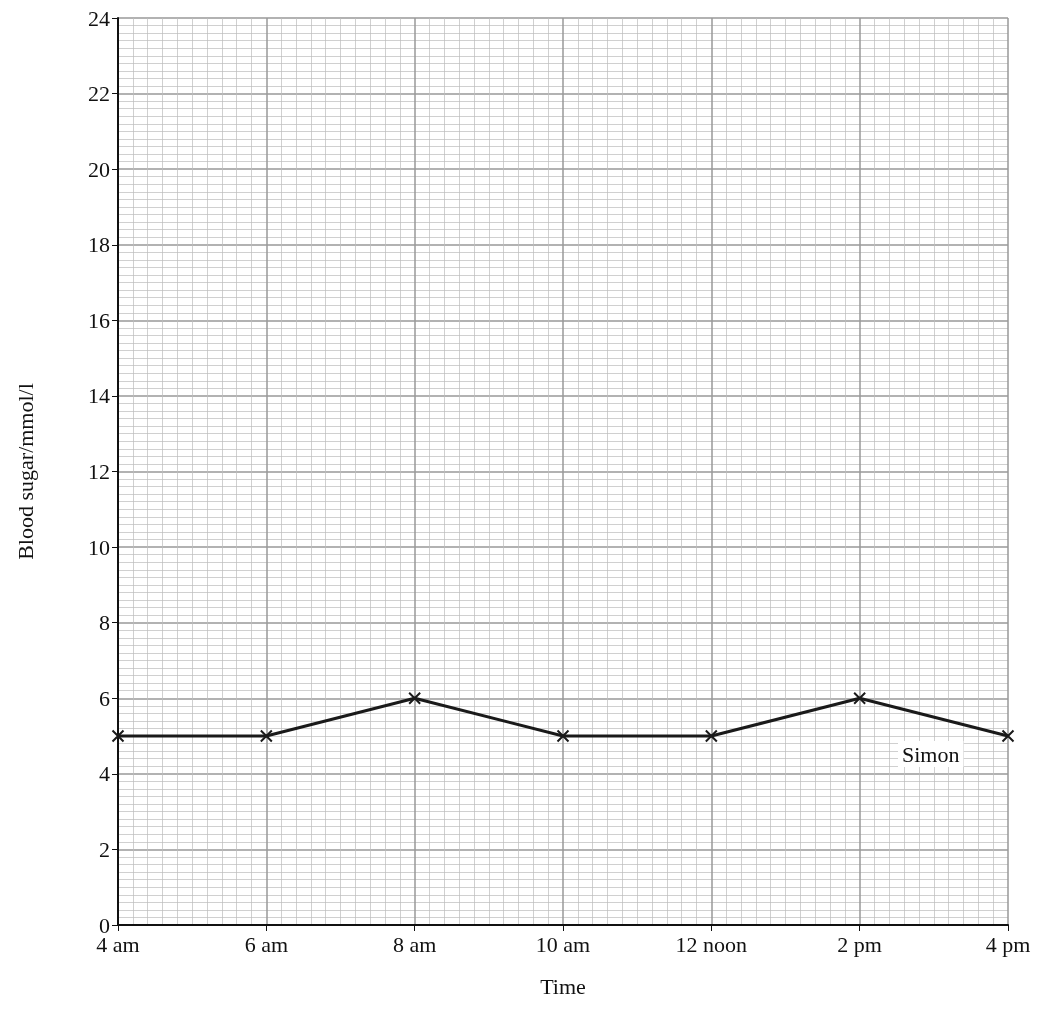  What do you see at coordinates (711, 944) in the screenshot?
I see `x-tick-label: 12 noon` at bounding box center [711, 944].